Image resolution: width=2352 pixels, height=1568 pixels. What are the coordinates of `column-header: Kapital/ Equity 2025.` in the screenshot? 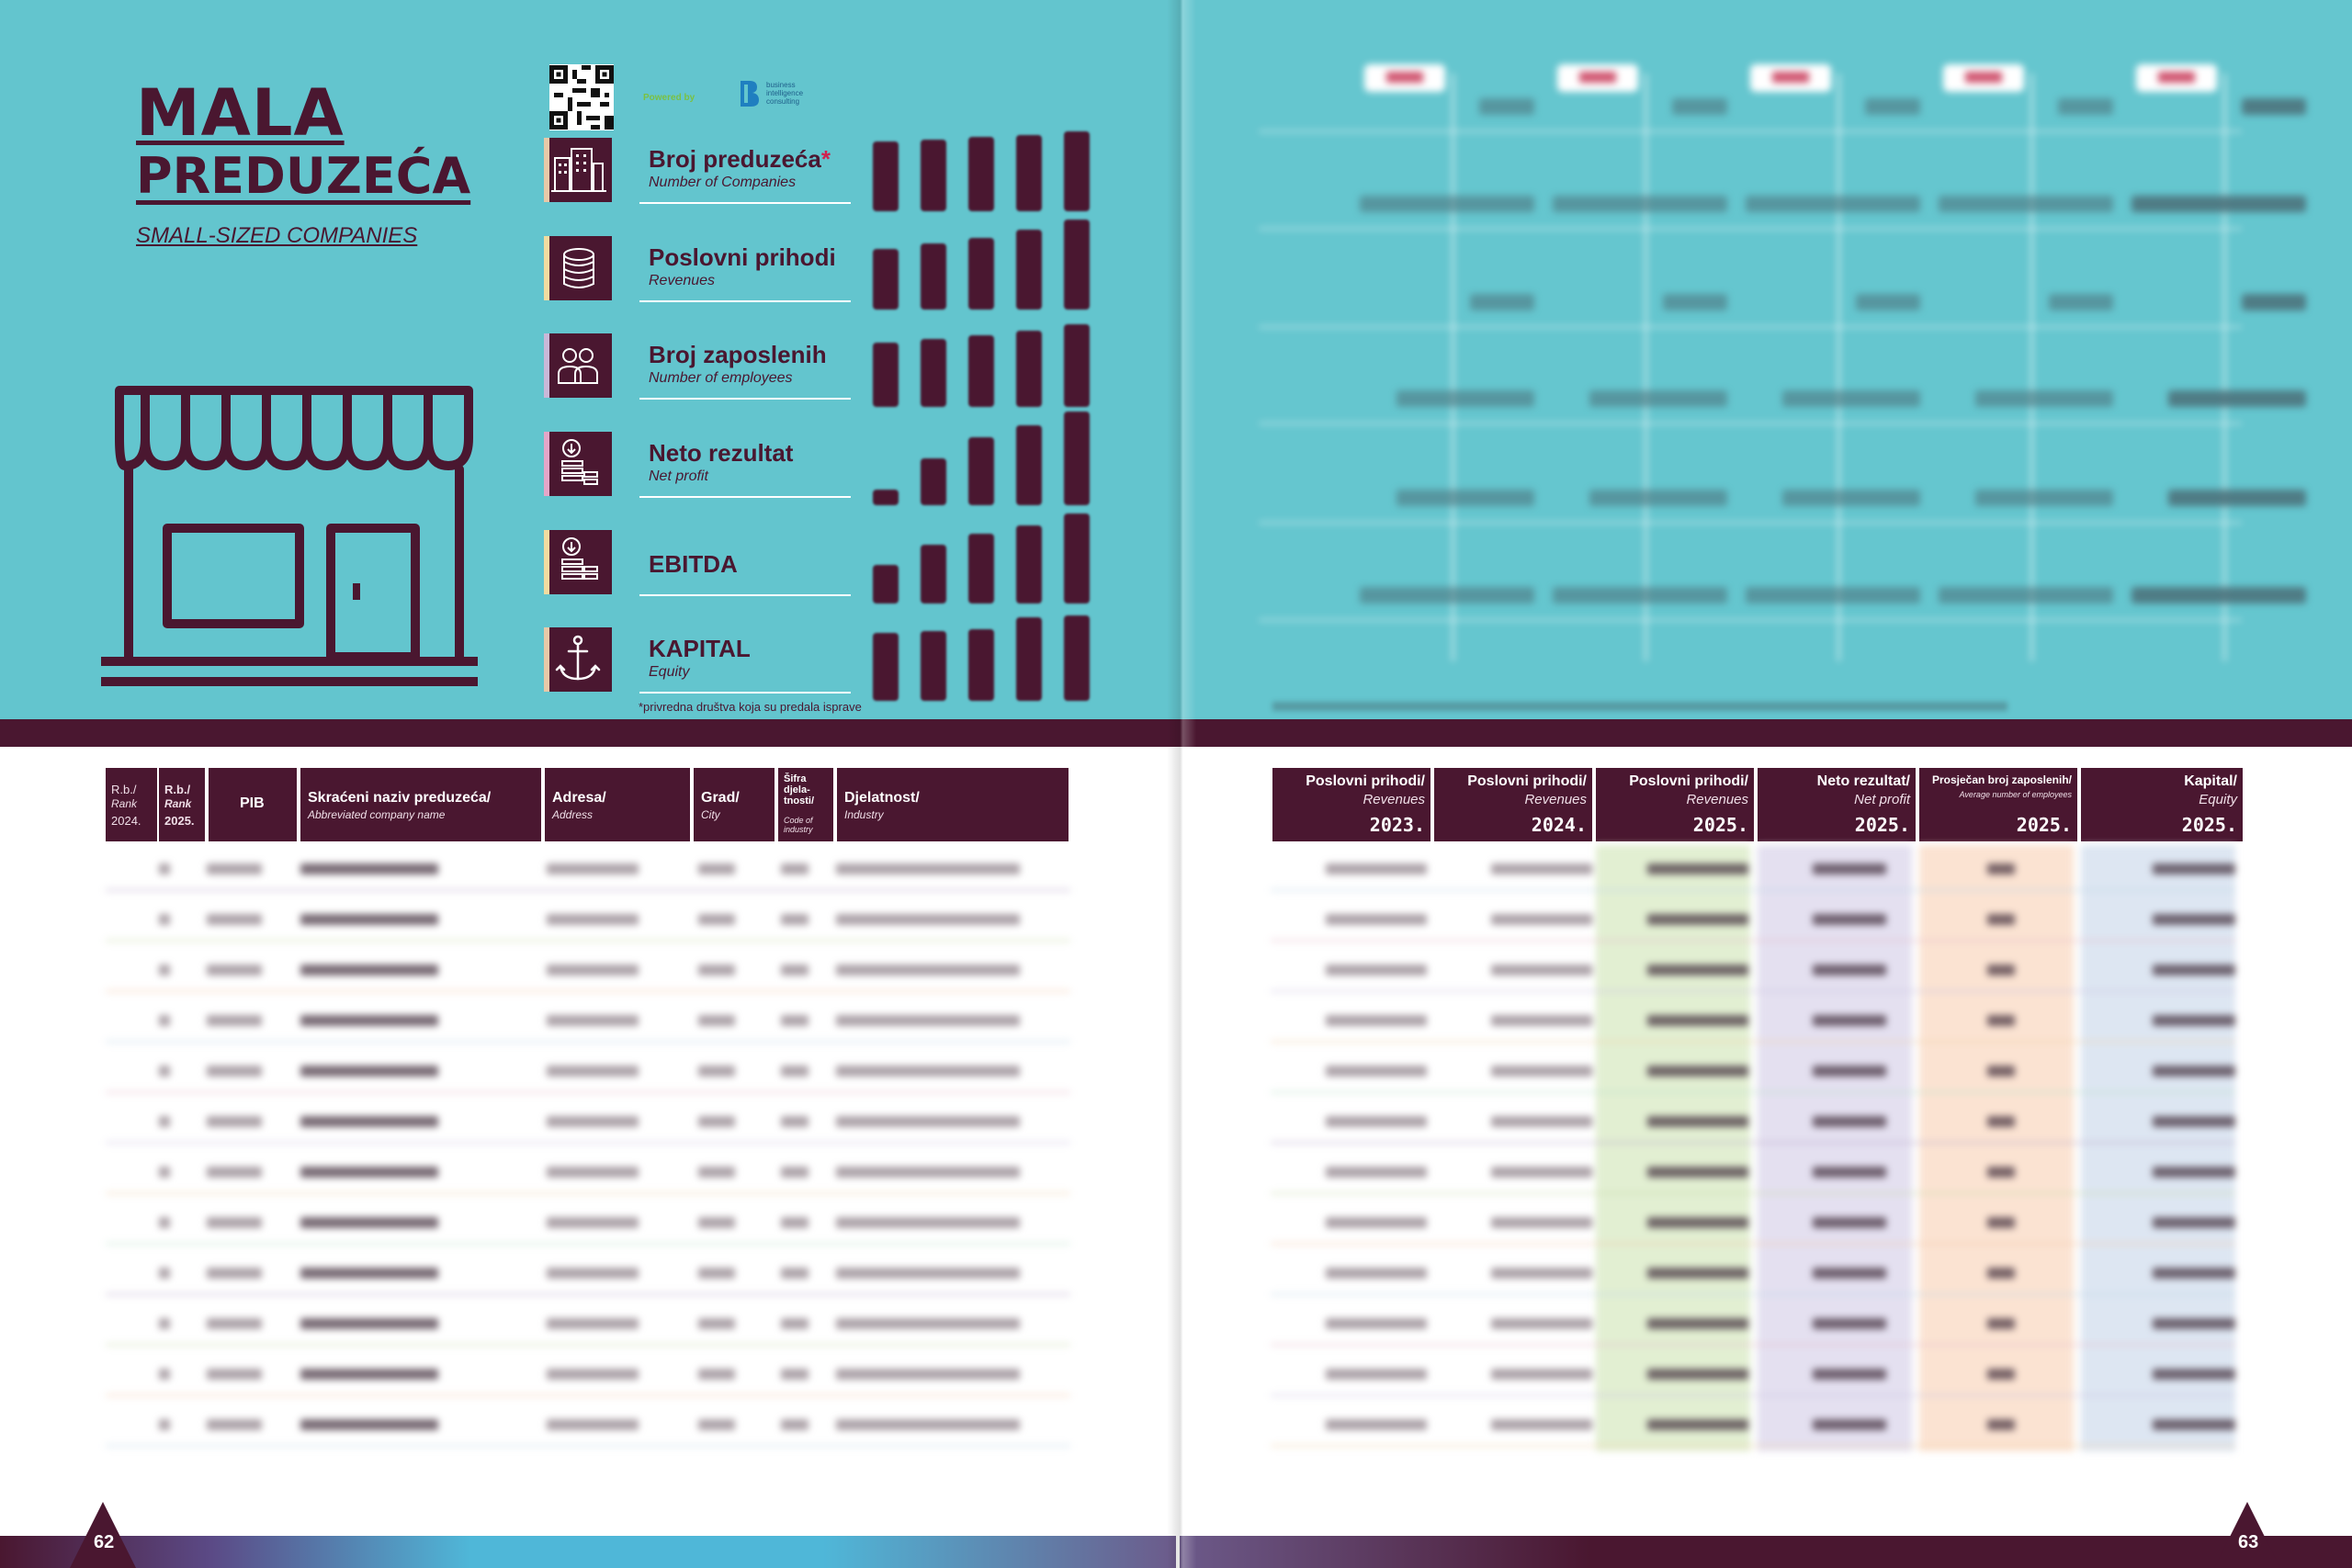 It's located at (2162, 804).